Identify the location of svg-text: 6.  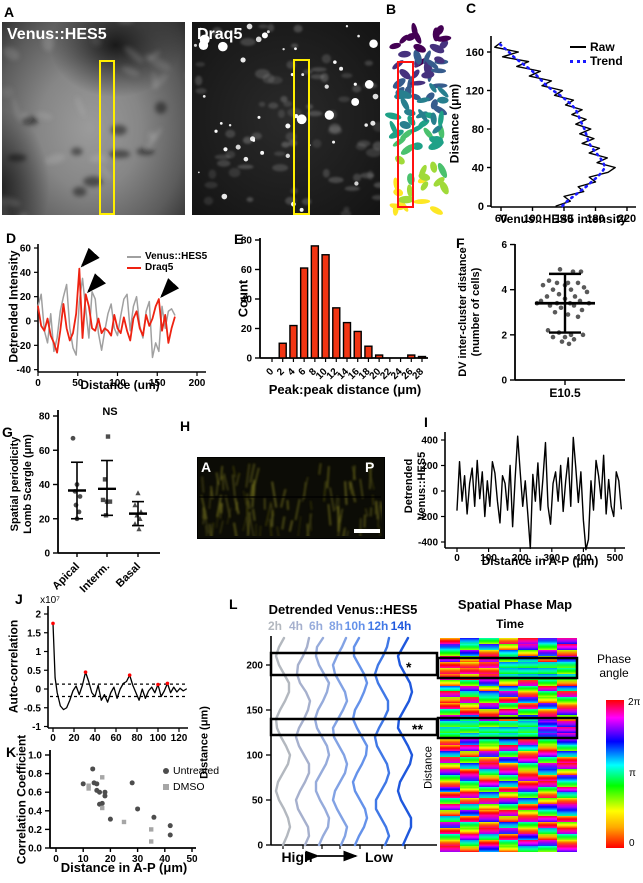
(303, 372).